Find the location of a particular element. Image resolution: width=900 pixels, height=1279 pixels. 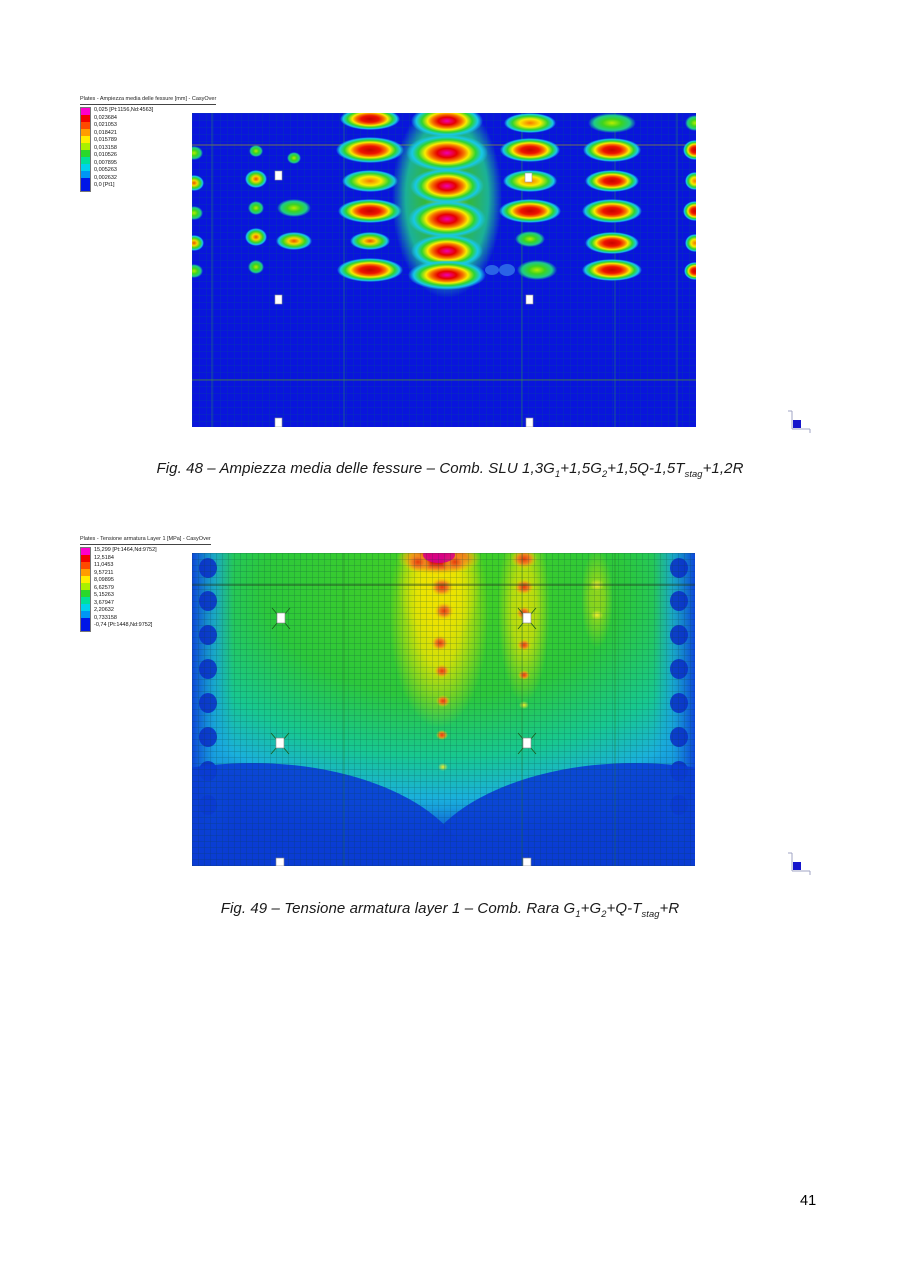

legend-entry: -0,74 [Pt:1448,Nd:9752] is located at coordinates (123, 625).